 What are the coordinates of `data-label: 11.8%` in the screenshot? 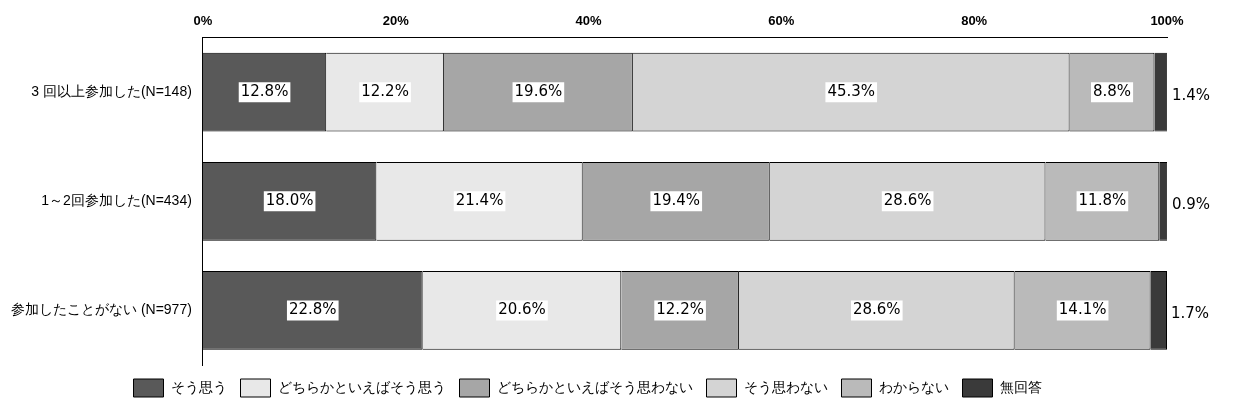 It's located at (1102, 200).